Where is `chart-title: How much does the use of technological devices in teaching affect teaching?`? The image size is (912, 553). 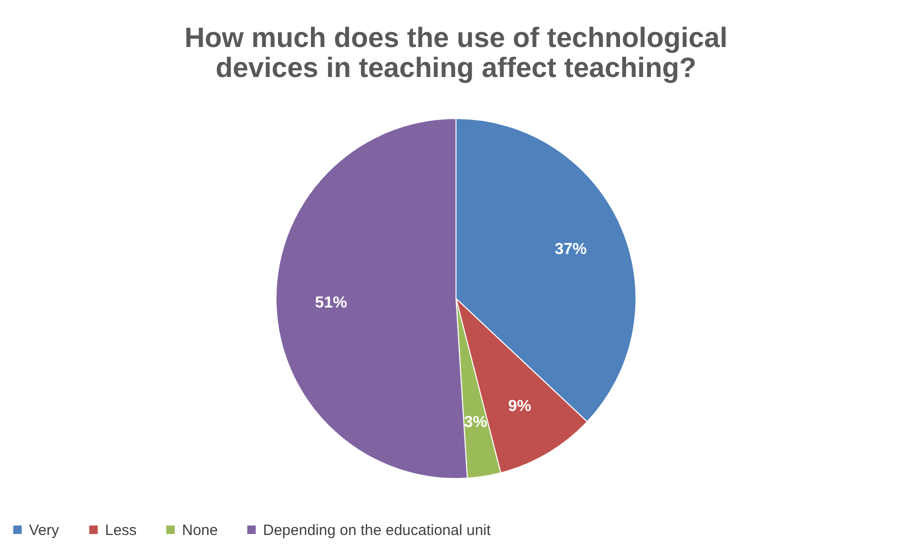 chart-title: How much does the use of technological devices in teaching affect teaching? is located at coordinates (456, 52).